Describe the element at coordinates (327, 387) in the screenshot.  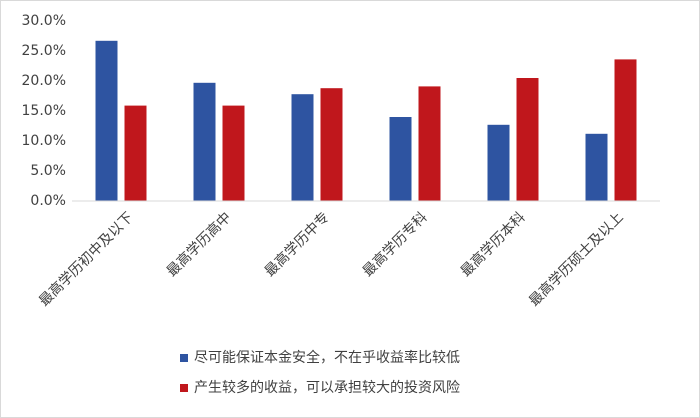
I see `legend-label: 产生较多的收益，可以承担较大的投资风险` at that location.